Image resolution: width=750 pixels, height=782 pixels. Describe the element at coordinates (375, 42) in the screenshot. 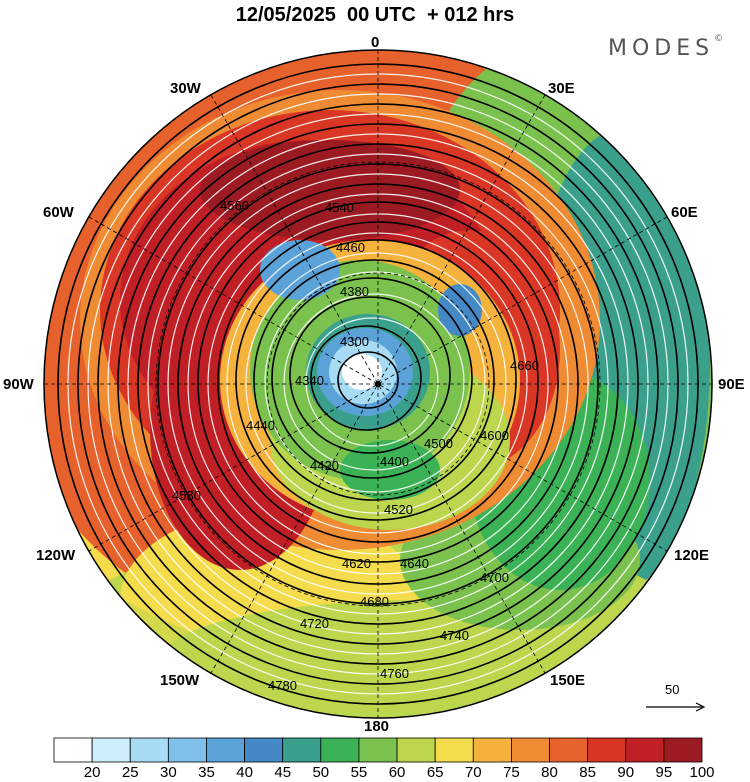

I see `lon-label-0: 0` at that location.